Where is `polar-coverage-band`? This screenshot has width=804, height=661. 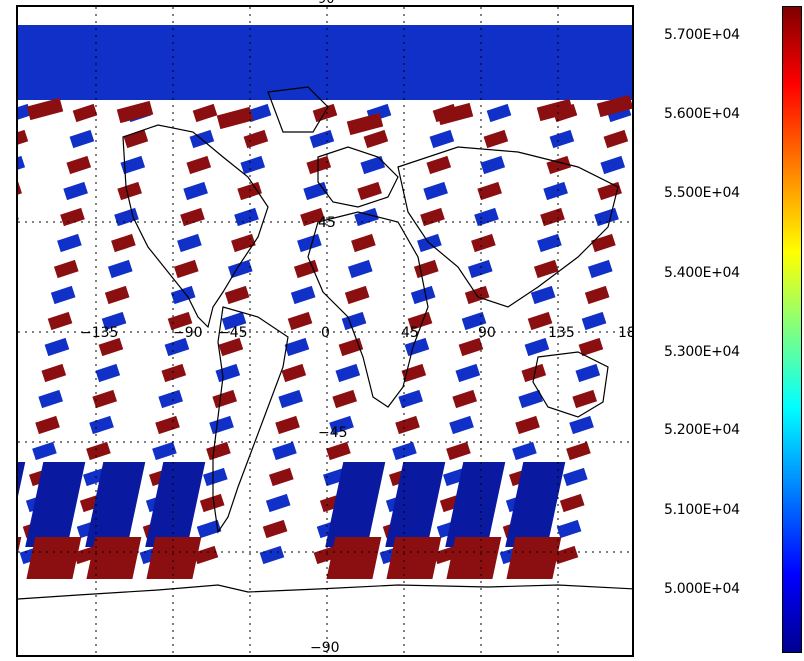 polar-coverage-band is located at coordinates (325, 62).